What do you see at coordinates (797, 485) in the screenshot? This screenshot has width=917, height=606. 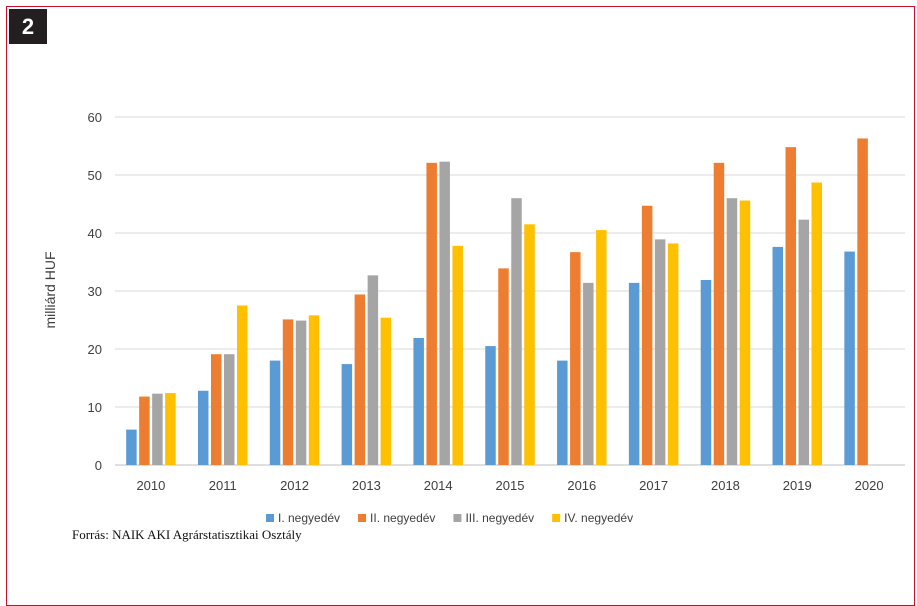 I see `x-tick-label: 2019` at bounding box center [797, 485].